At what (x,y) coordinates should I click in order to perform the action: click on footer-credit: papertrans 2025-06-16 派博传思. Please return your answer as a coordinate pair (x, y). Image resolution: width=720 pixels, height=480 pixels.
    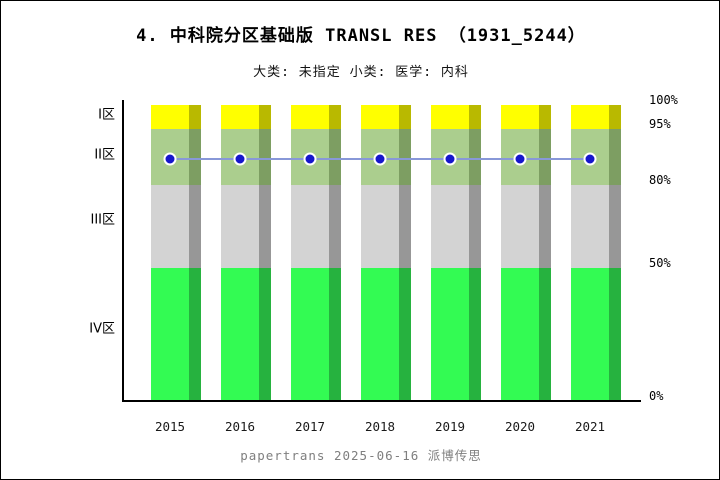
    Looking at the image, I should click on (361, 455).